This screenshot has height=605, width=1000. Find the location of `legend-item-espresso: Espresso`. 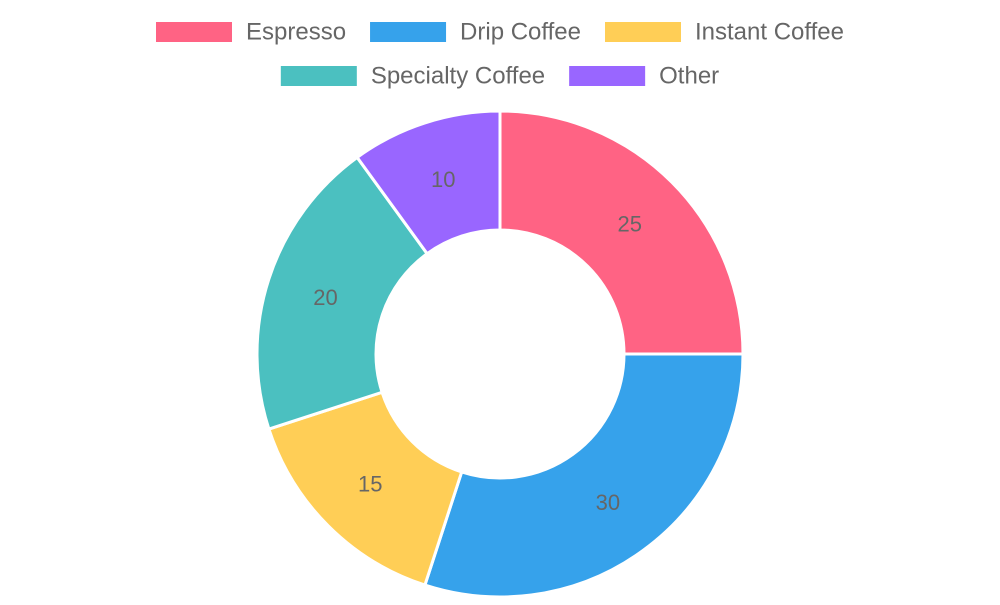

legend-item-espresso: Espresso is located at coordinates (251, 32).